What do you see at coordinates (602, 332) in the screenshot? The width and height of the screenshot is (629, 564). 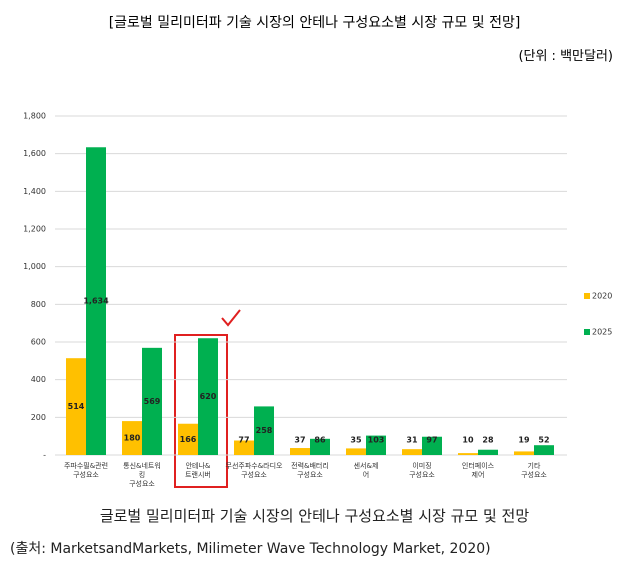 I see `legend-label: 2025` at bounding box center [602, 332].